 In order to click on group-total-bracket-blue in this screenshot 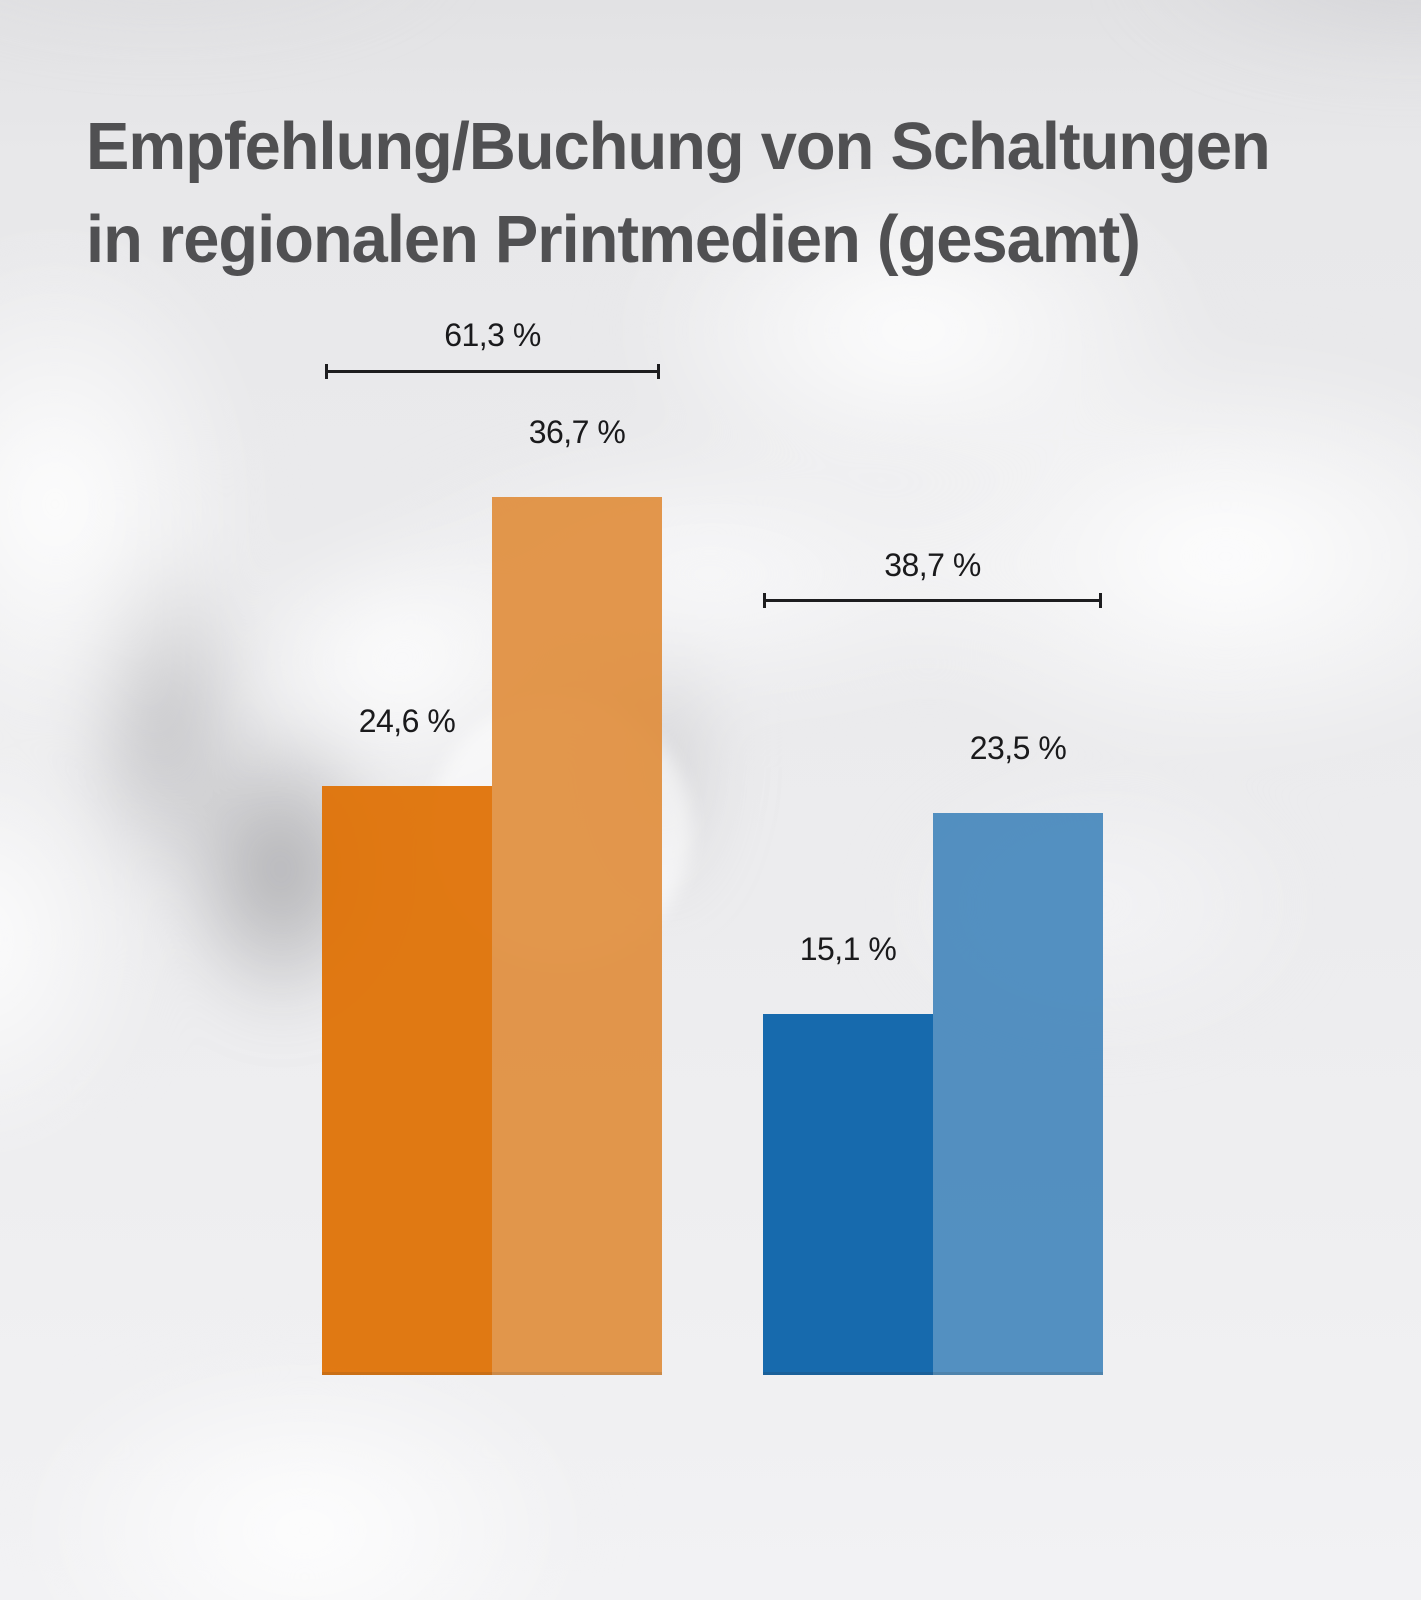, I will do `click(932, 600)`.